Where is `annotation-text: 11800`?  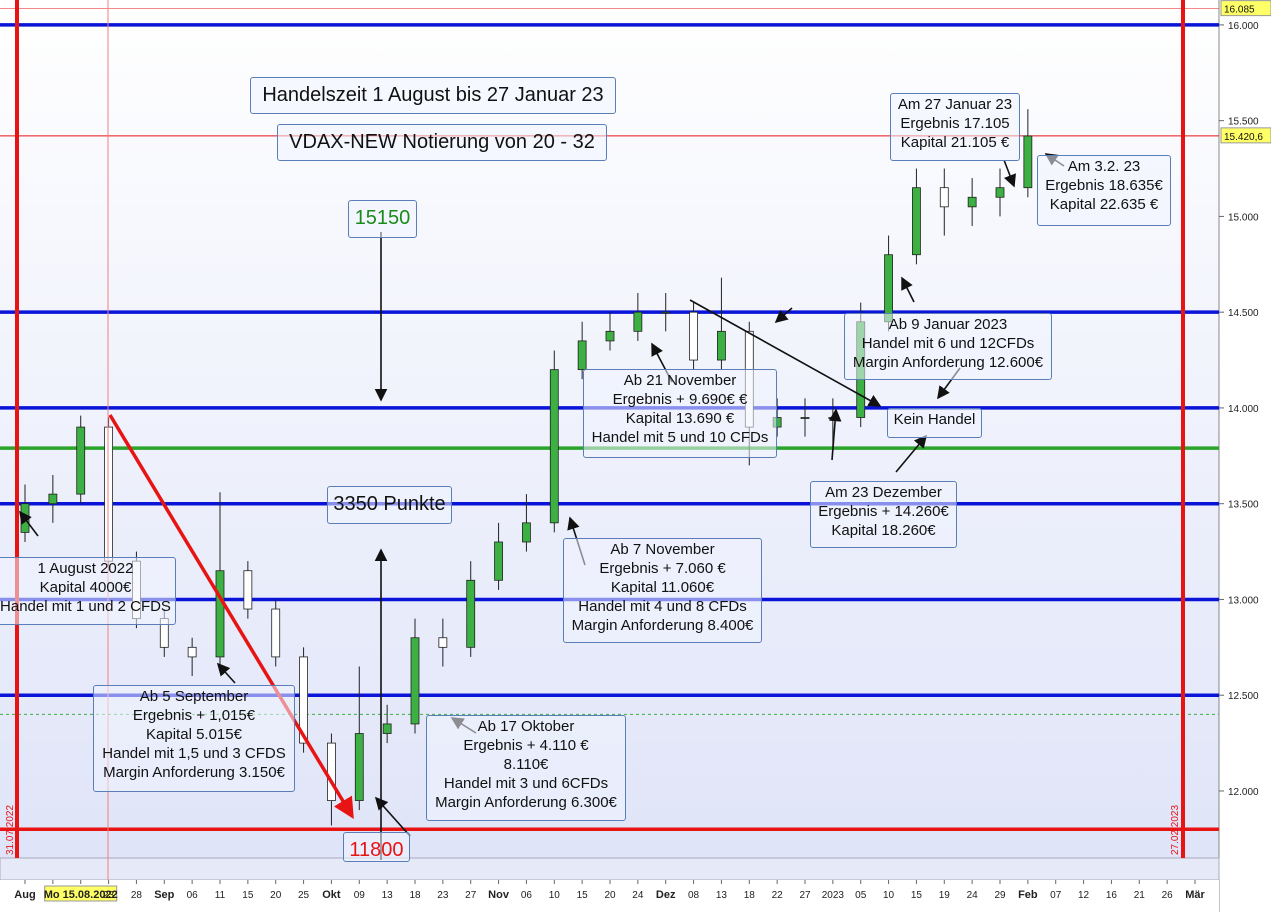 annotation-text: 11800 is located at coordinates (376, 850).